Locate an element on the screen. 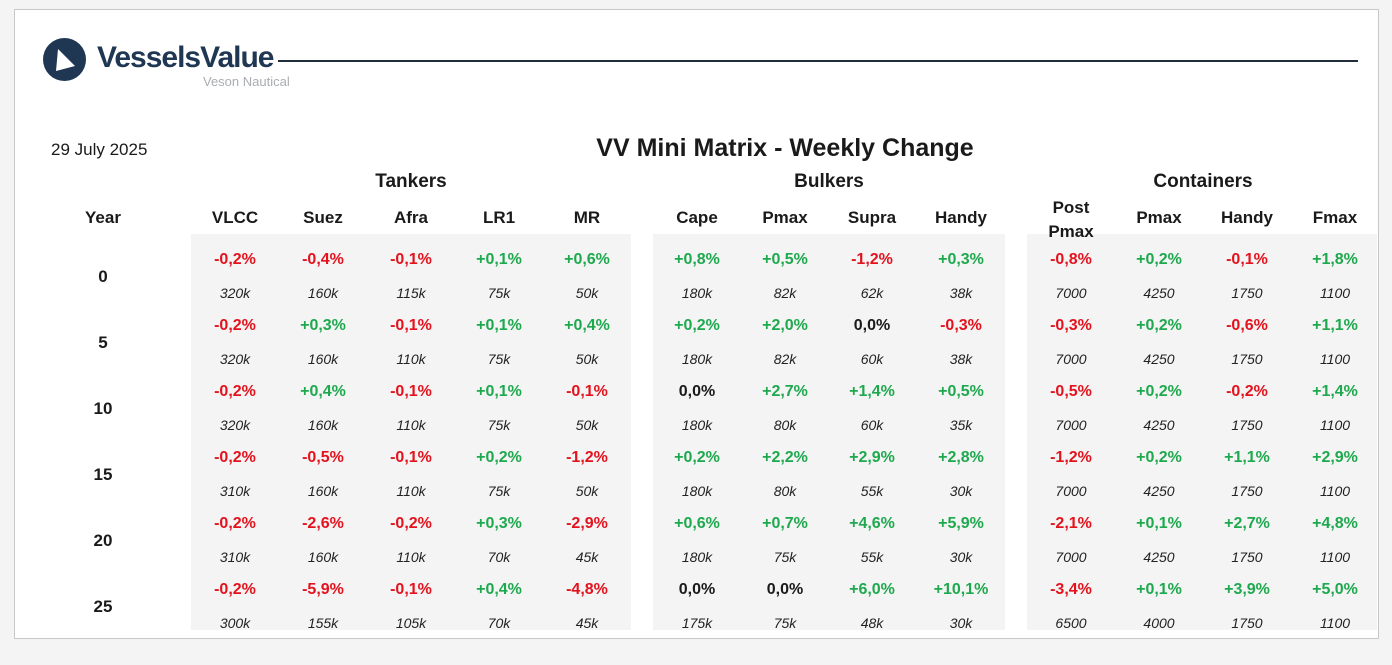 Image resolution: width=1392 pixels, height=665 pixels. weekly-change-cell: +4,8% is located at coordinates (1335, 523).